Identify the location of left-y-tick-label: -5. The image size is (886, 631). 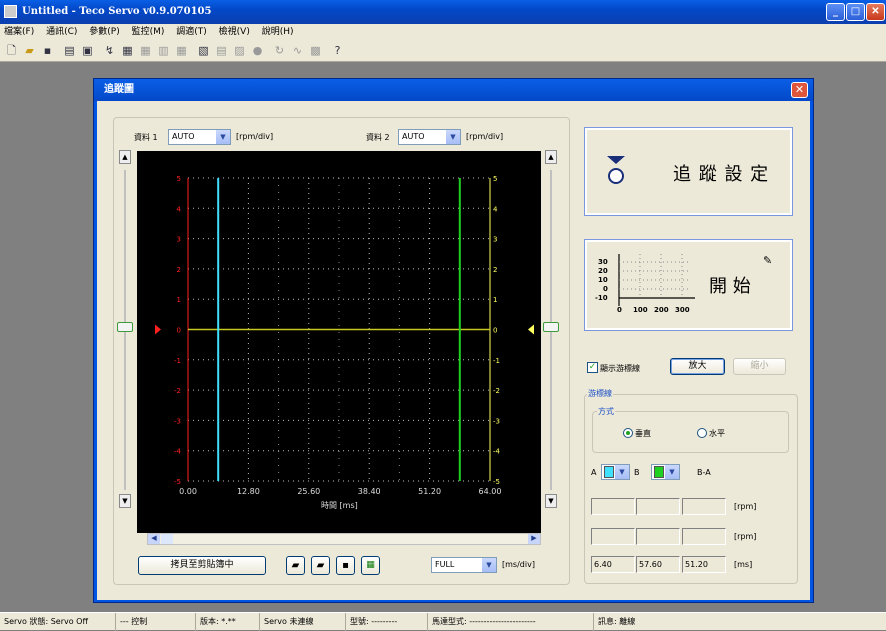
(177, 482).